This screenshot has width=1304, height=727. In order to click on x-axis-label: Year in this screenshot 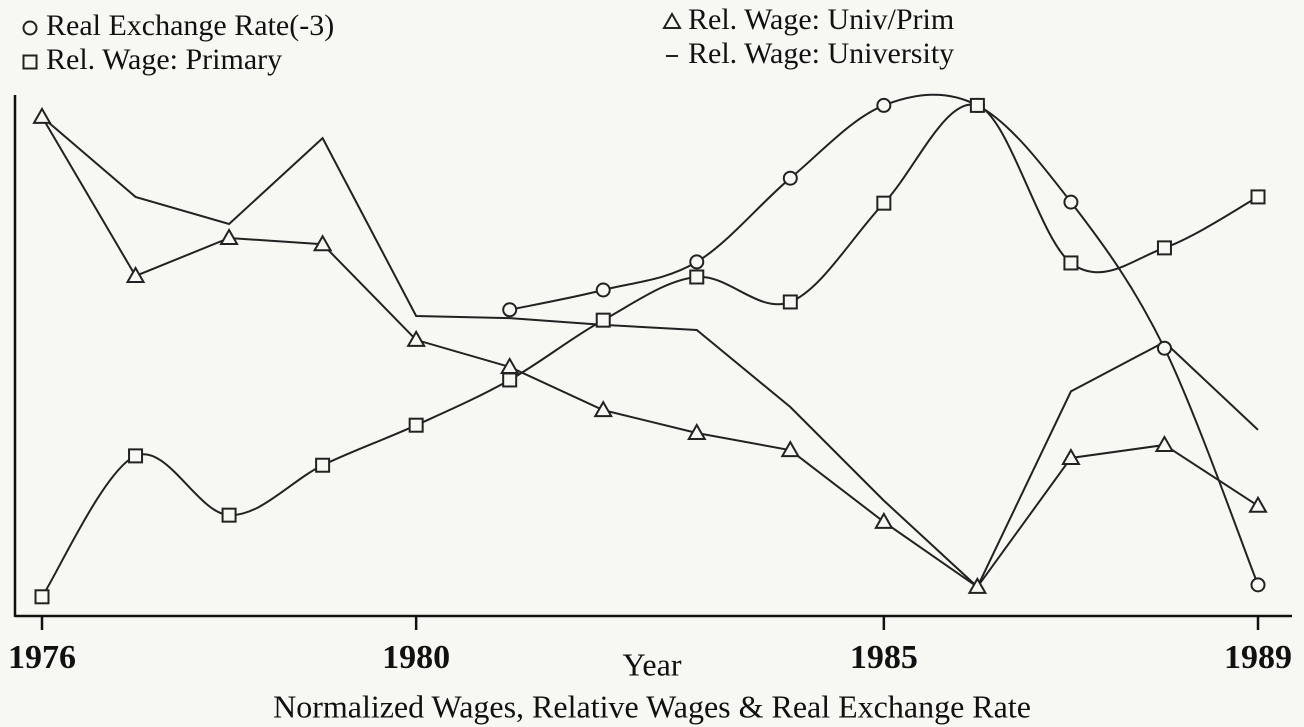, I will do `click(652, 664)`.